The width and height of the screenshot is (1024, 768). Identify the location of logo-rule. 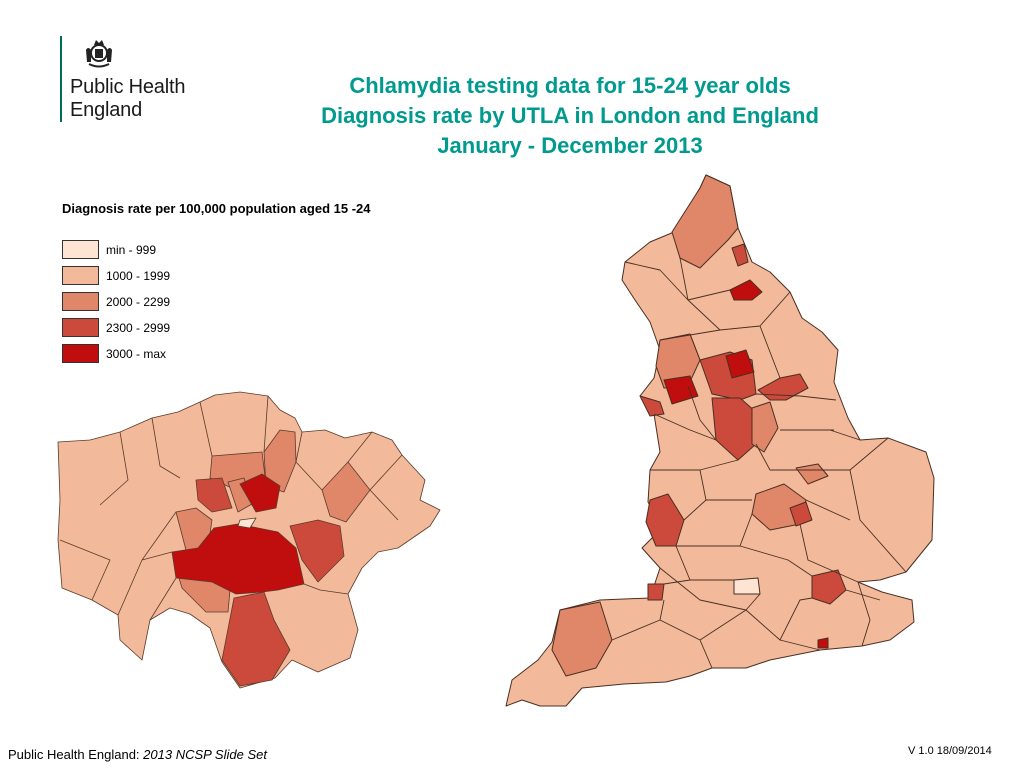
(61, 79).